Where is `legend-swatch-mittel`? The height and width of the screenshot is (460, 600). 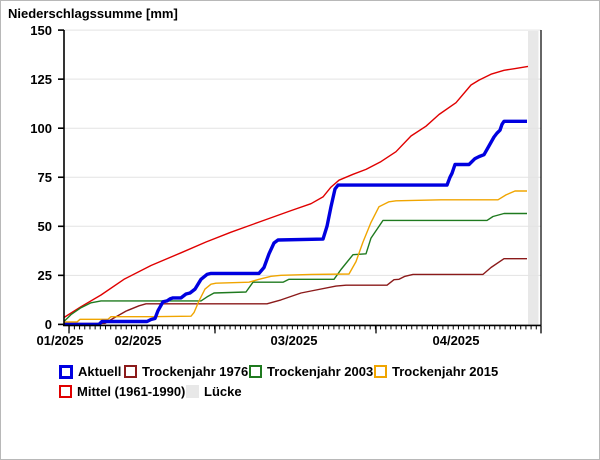
legend-swatch-mittel is located at coordinates (65, 391).